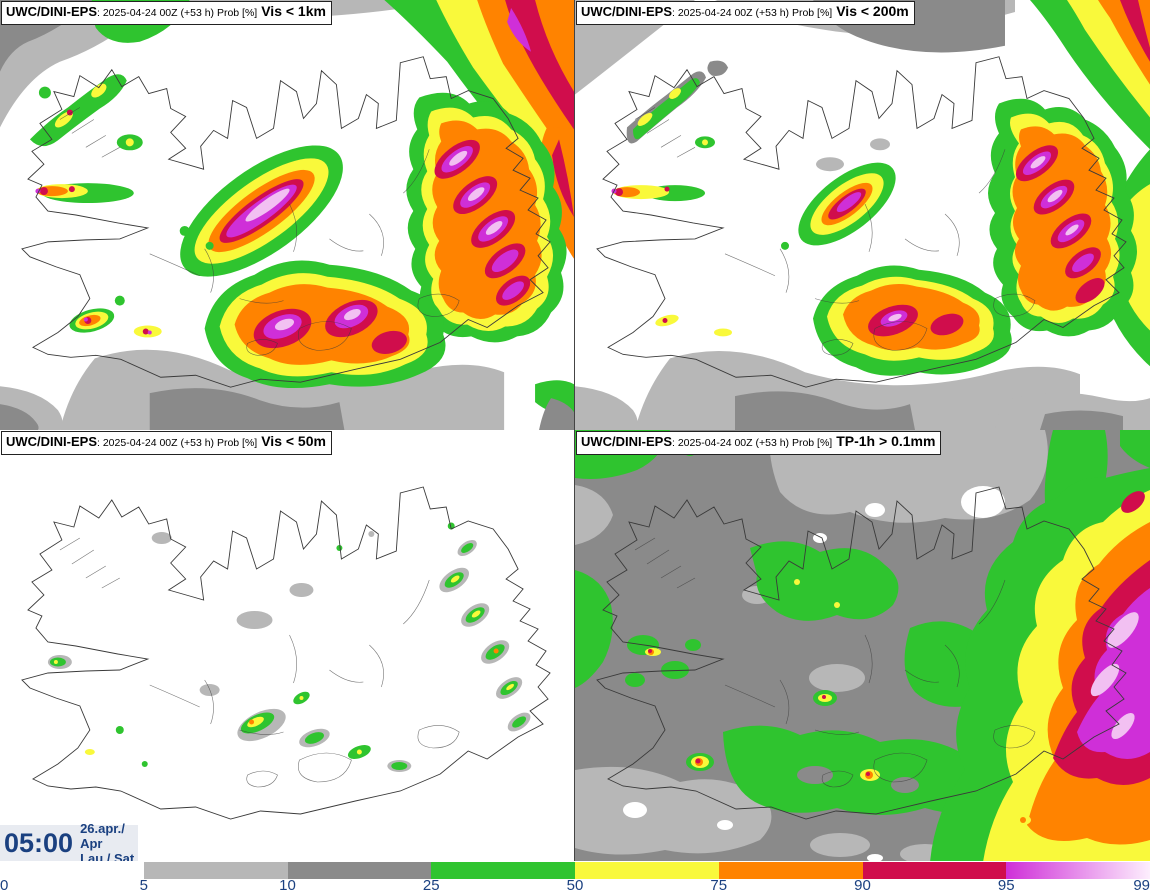  I want to click on colorbar-tick-50: 50, so click(575, 884).